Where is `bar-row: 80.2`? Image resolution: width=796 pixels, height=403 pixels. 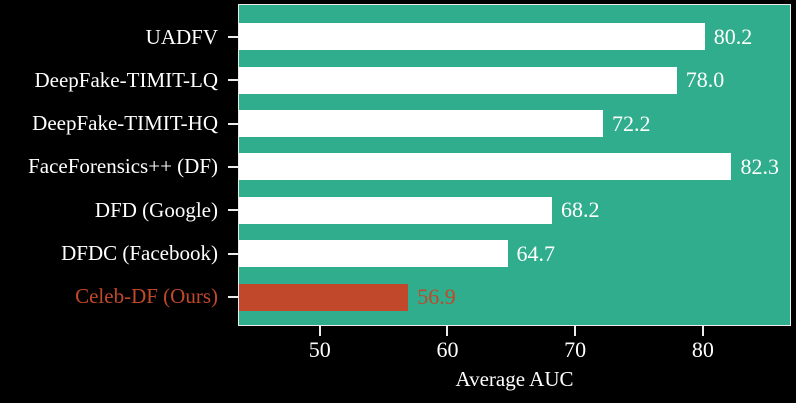
bar-row: 80.2 is located at coordinates (514, 36).